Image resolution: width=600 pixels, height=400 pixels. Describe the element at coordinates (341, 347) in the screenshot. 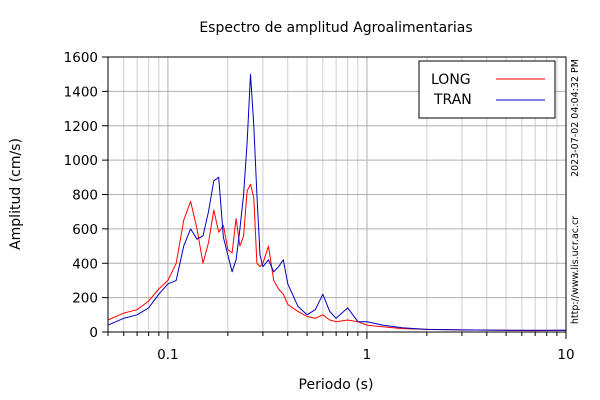

I see `x-axis: 0.1 1 10` at that location.